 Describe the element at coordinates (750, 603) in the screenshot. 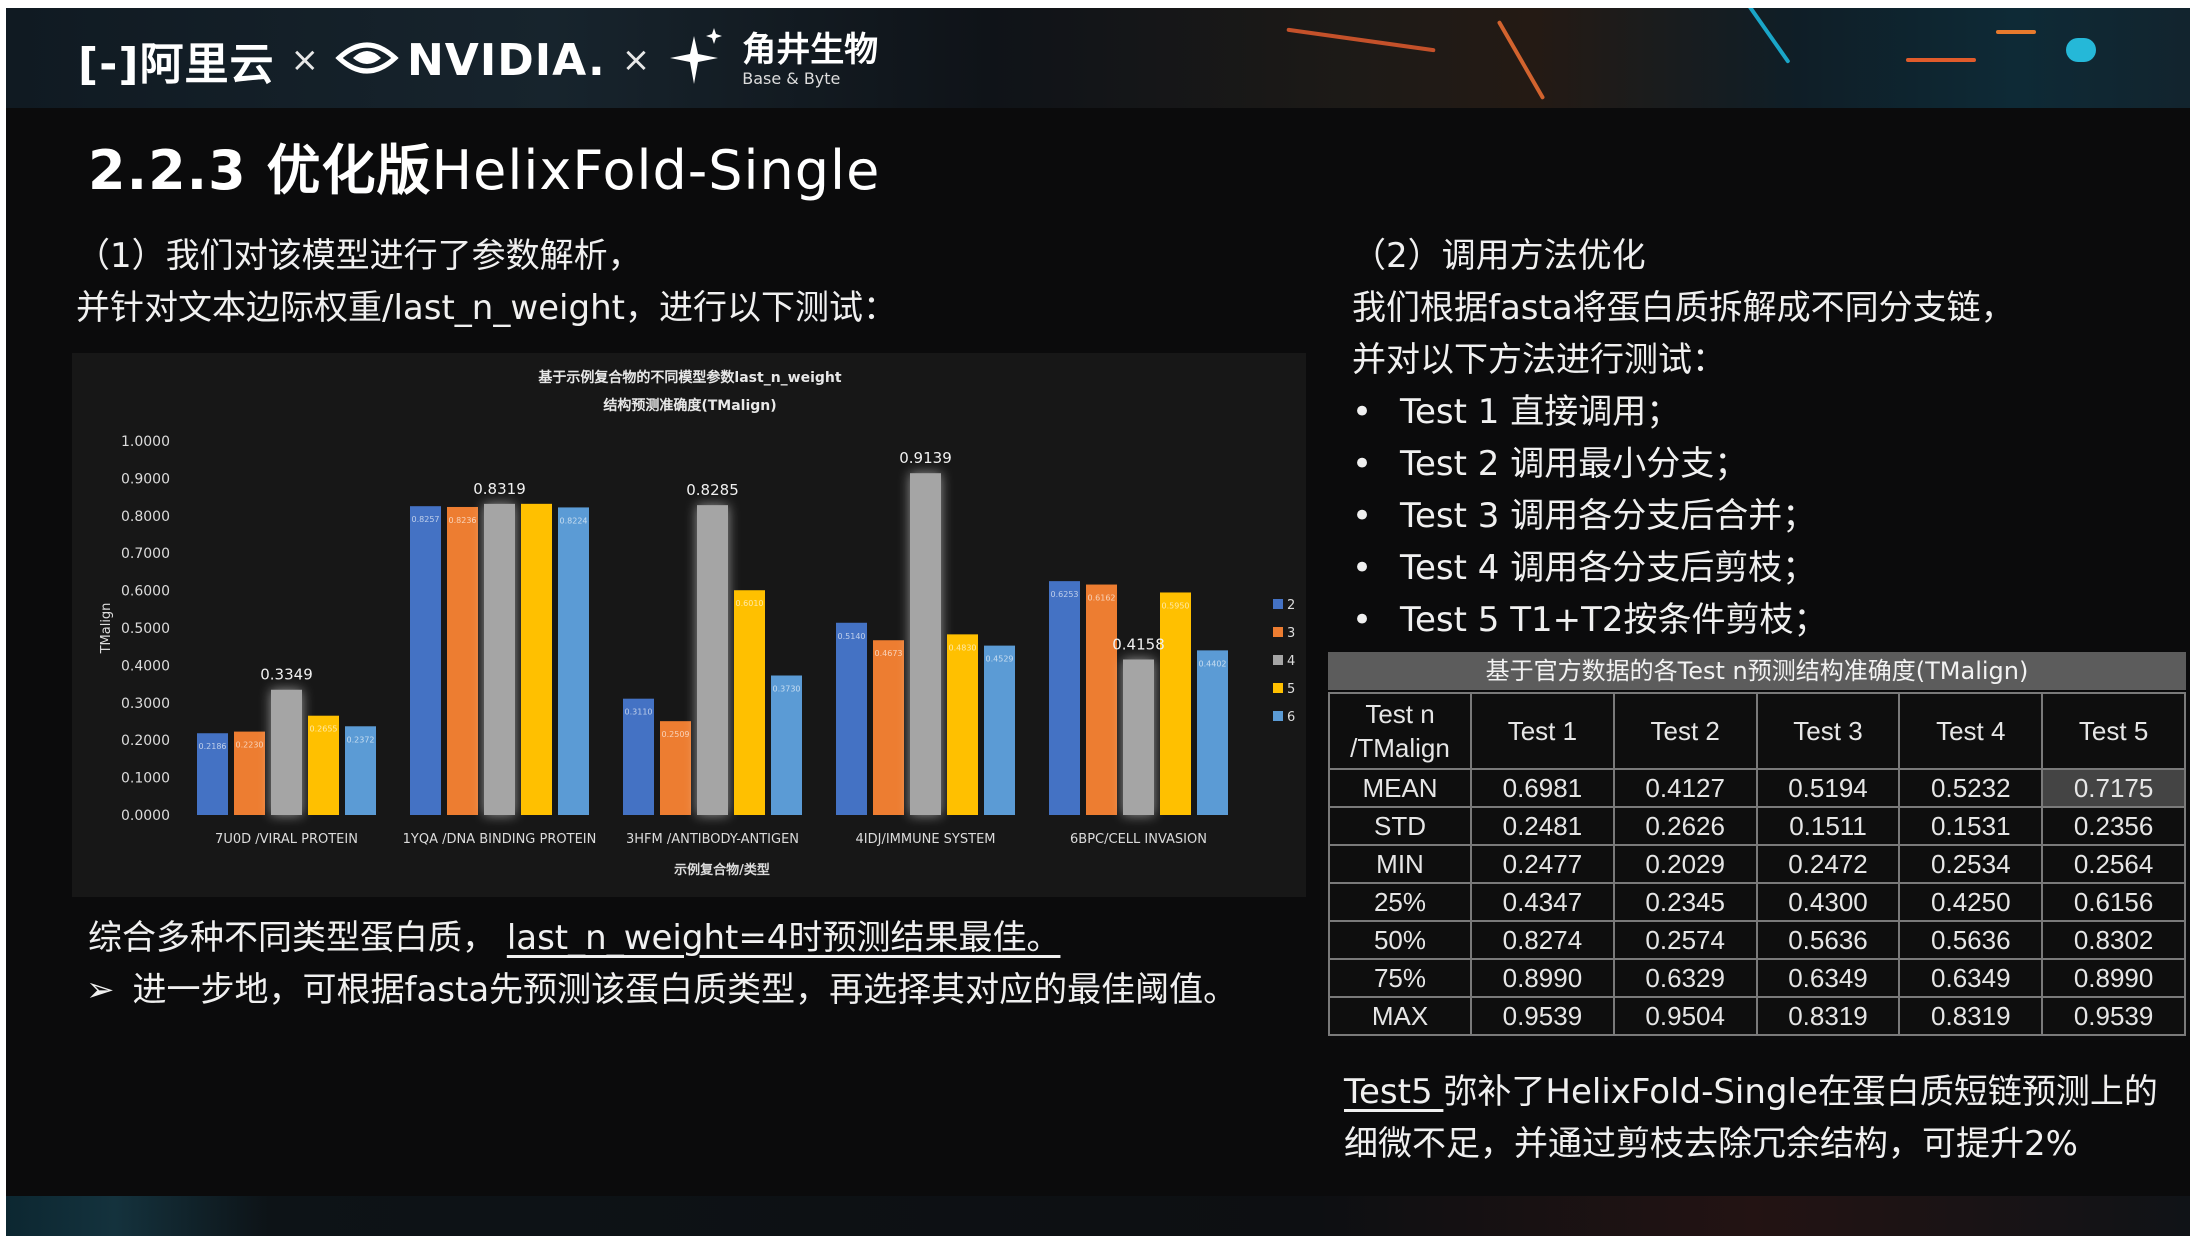

I see `bar-data-label: 0.6010` at that location.